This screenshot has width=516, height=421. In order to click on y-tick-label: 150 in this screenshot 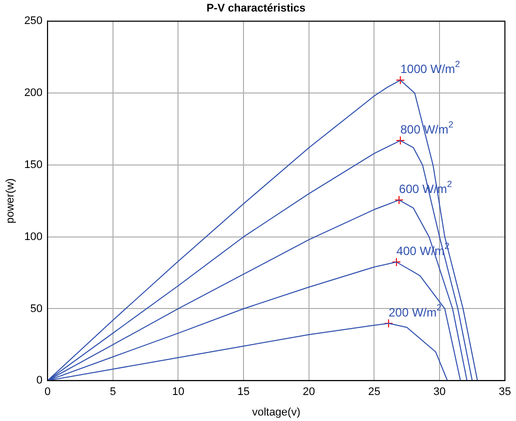, I will do `click(33, 164)`.